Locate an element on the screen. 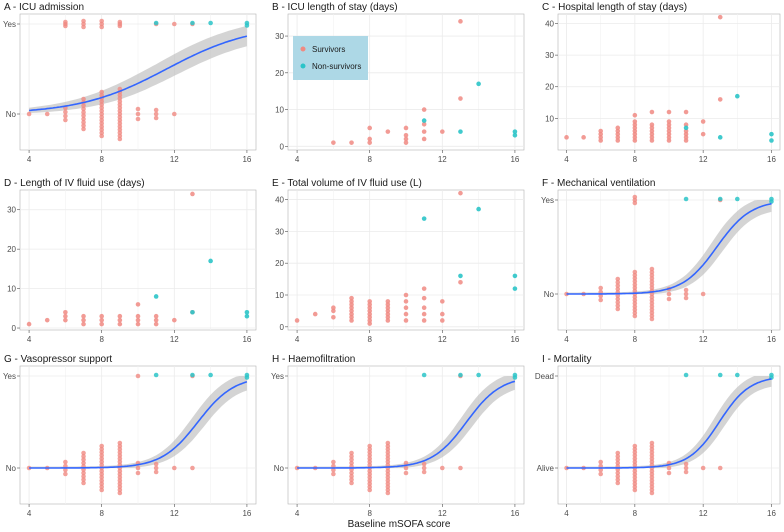 The width and height of the screenshot is (784, 532). y-tick-label: 40 is located at coordinates (279, 200).